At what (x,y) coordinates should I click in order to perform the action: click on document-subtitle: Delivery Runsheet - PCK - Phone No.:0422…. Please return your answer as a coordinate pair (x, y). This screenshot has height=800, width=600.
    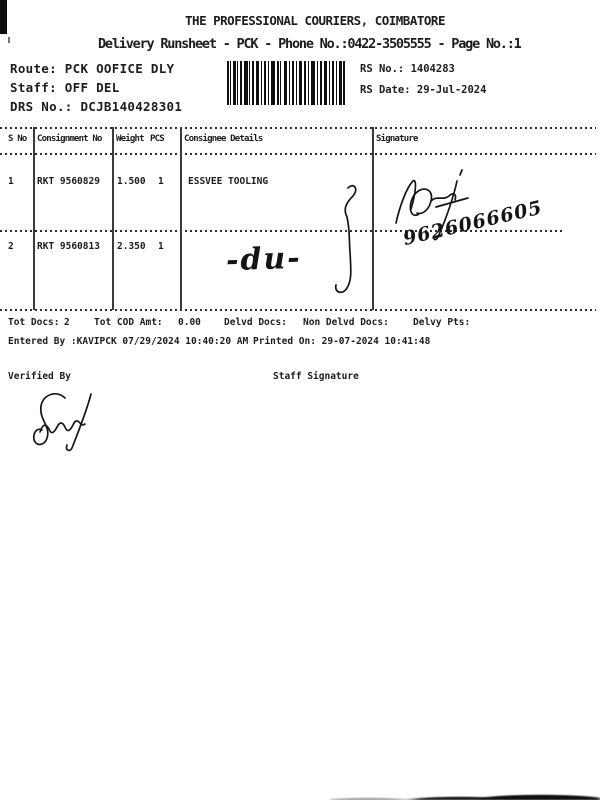
    Looking at the image, I should click on (310, 44).